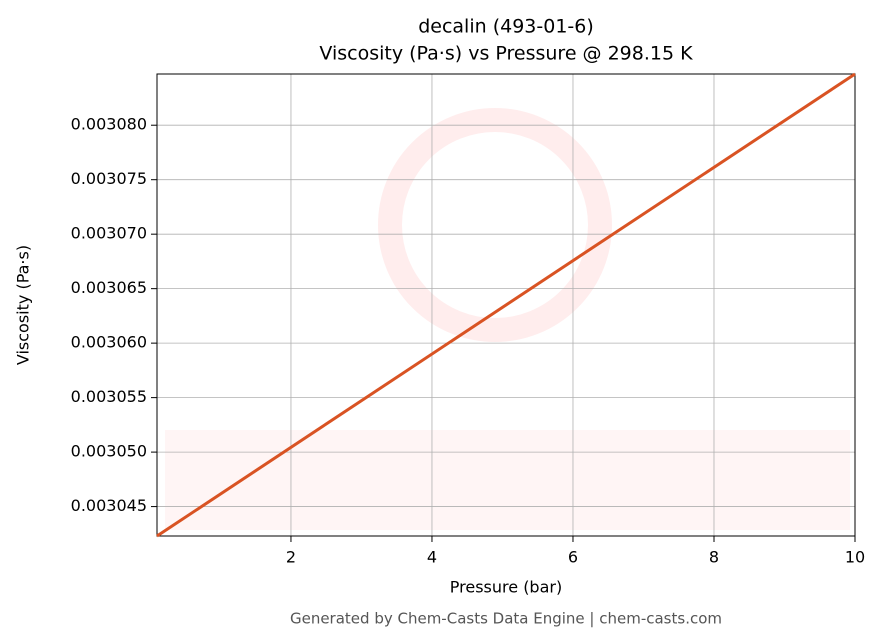  Describe the element at coordinates (109, 451) in the screenshot. I see `y-tick-label: 0.003050` at that location.